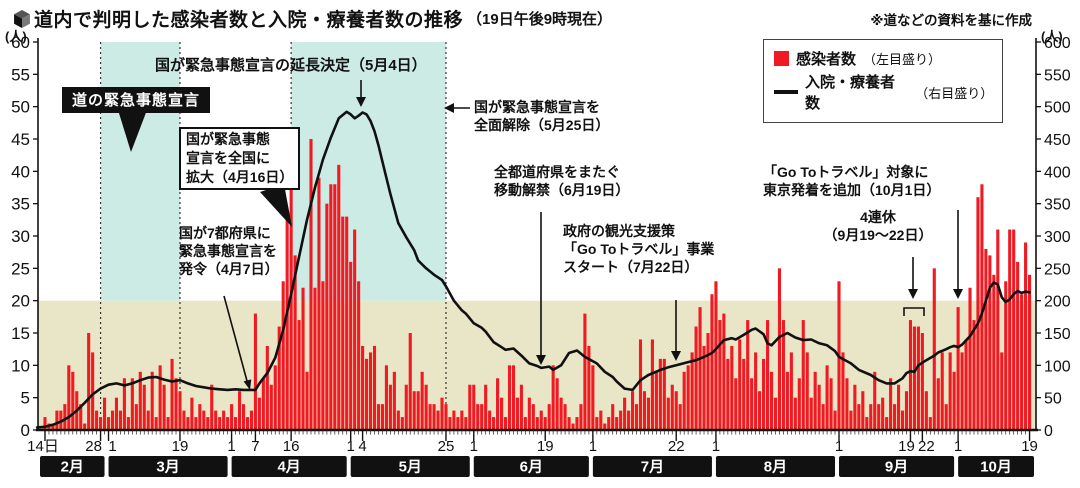  What do you see at coordinates (1057, 334) in the screenshot?
I see `right-tick-label: 150` at bounding box center [1057, 334].